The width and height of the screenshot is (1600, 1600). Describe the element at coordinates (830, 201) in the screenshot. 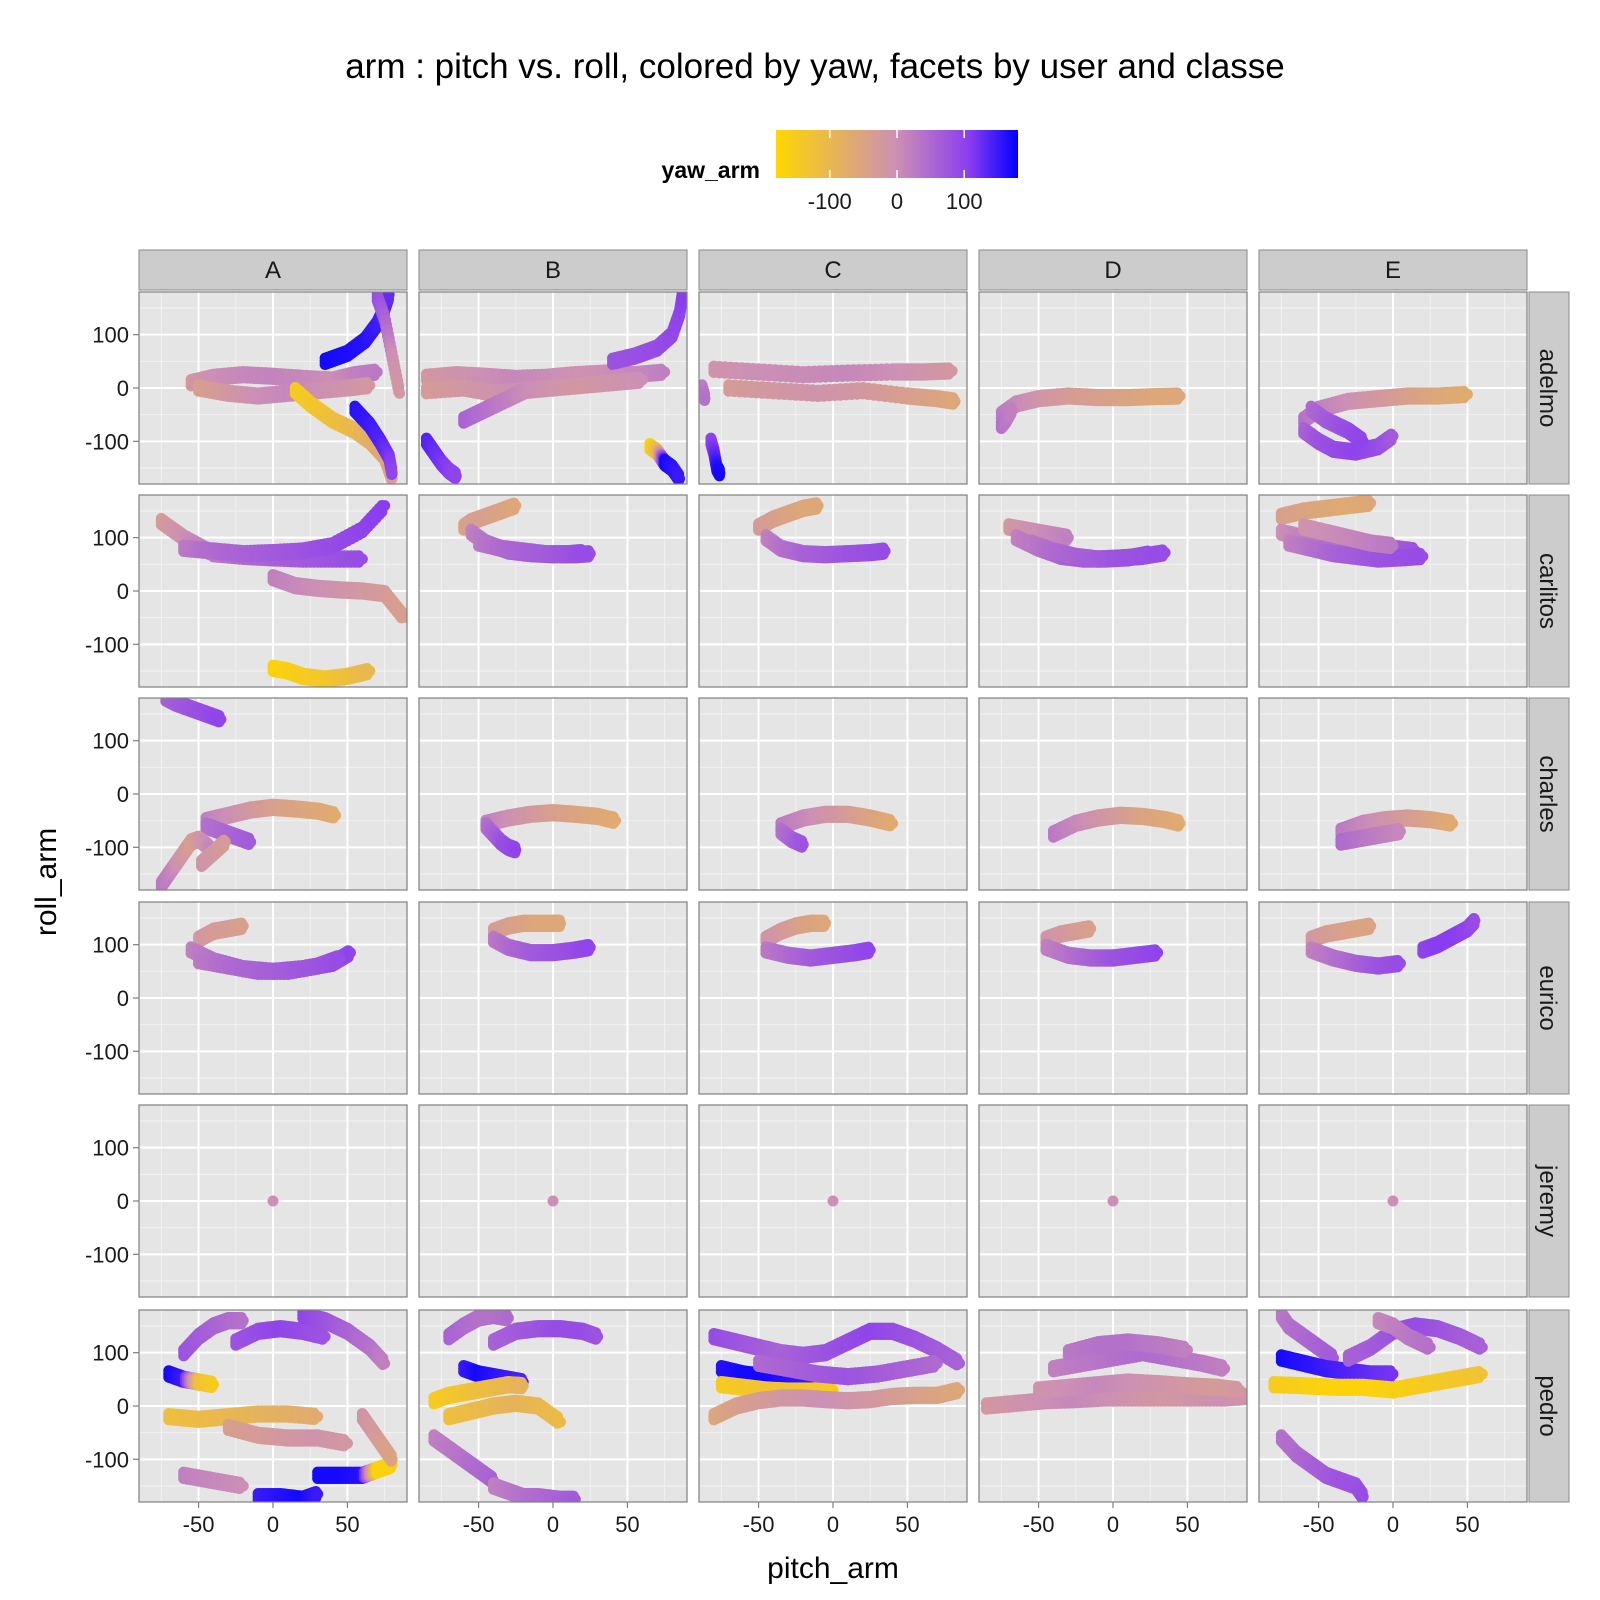

I see `legend-tick-label: -100` at that location.